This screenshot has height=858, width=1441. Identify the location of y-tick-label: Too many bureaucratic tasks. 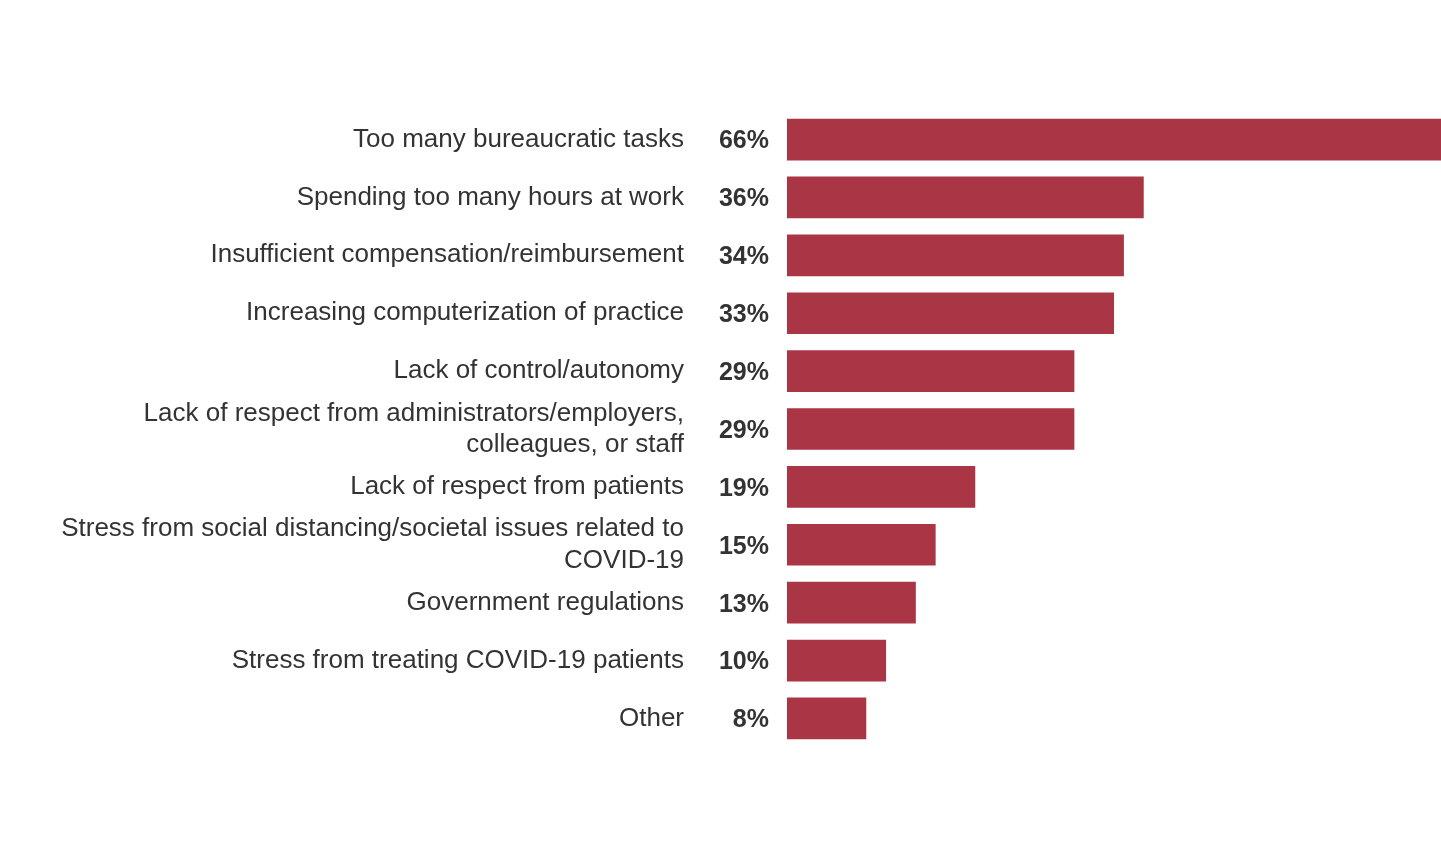
(518, 137).